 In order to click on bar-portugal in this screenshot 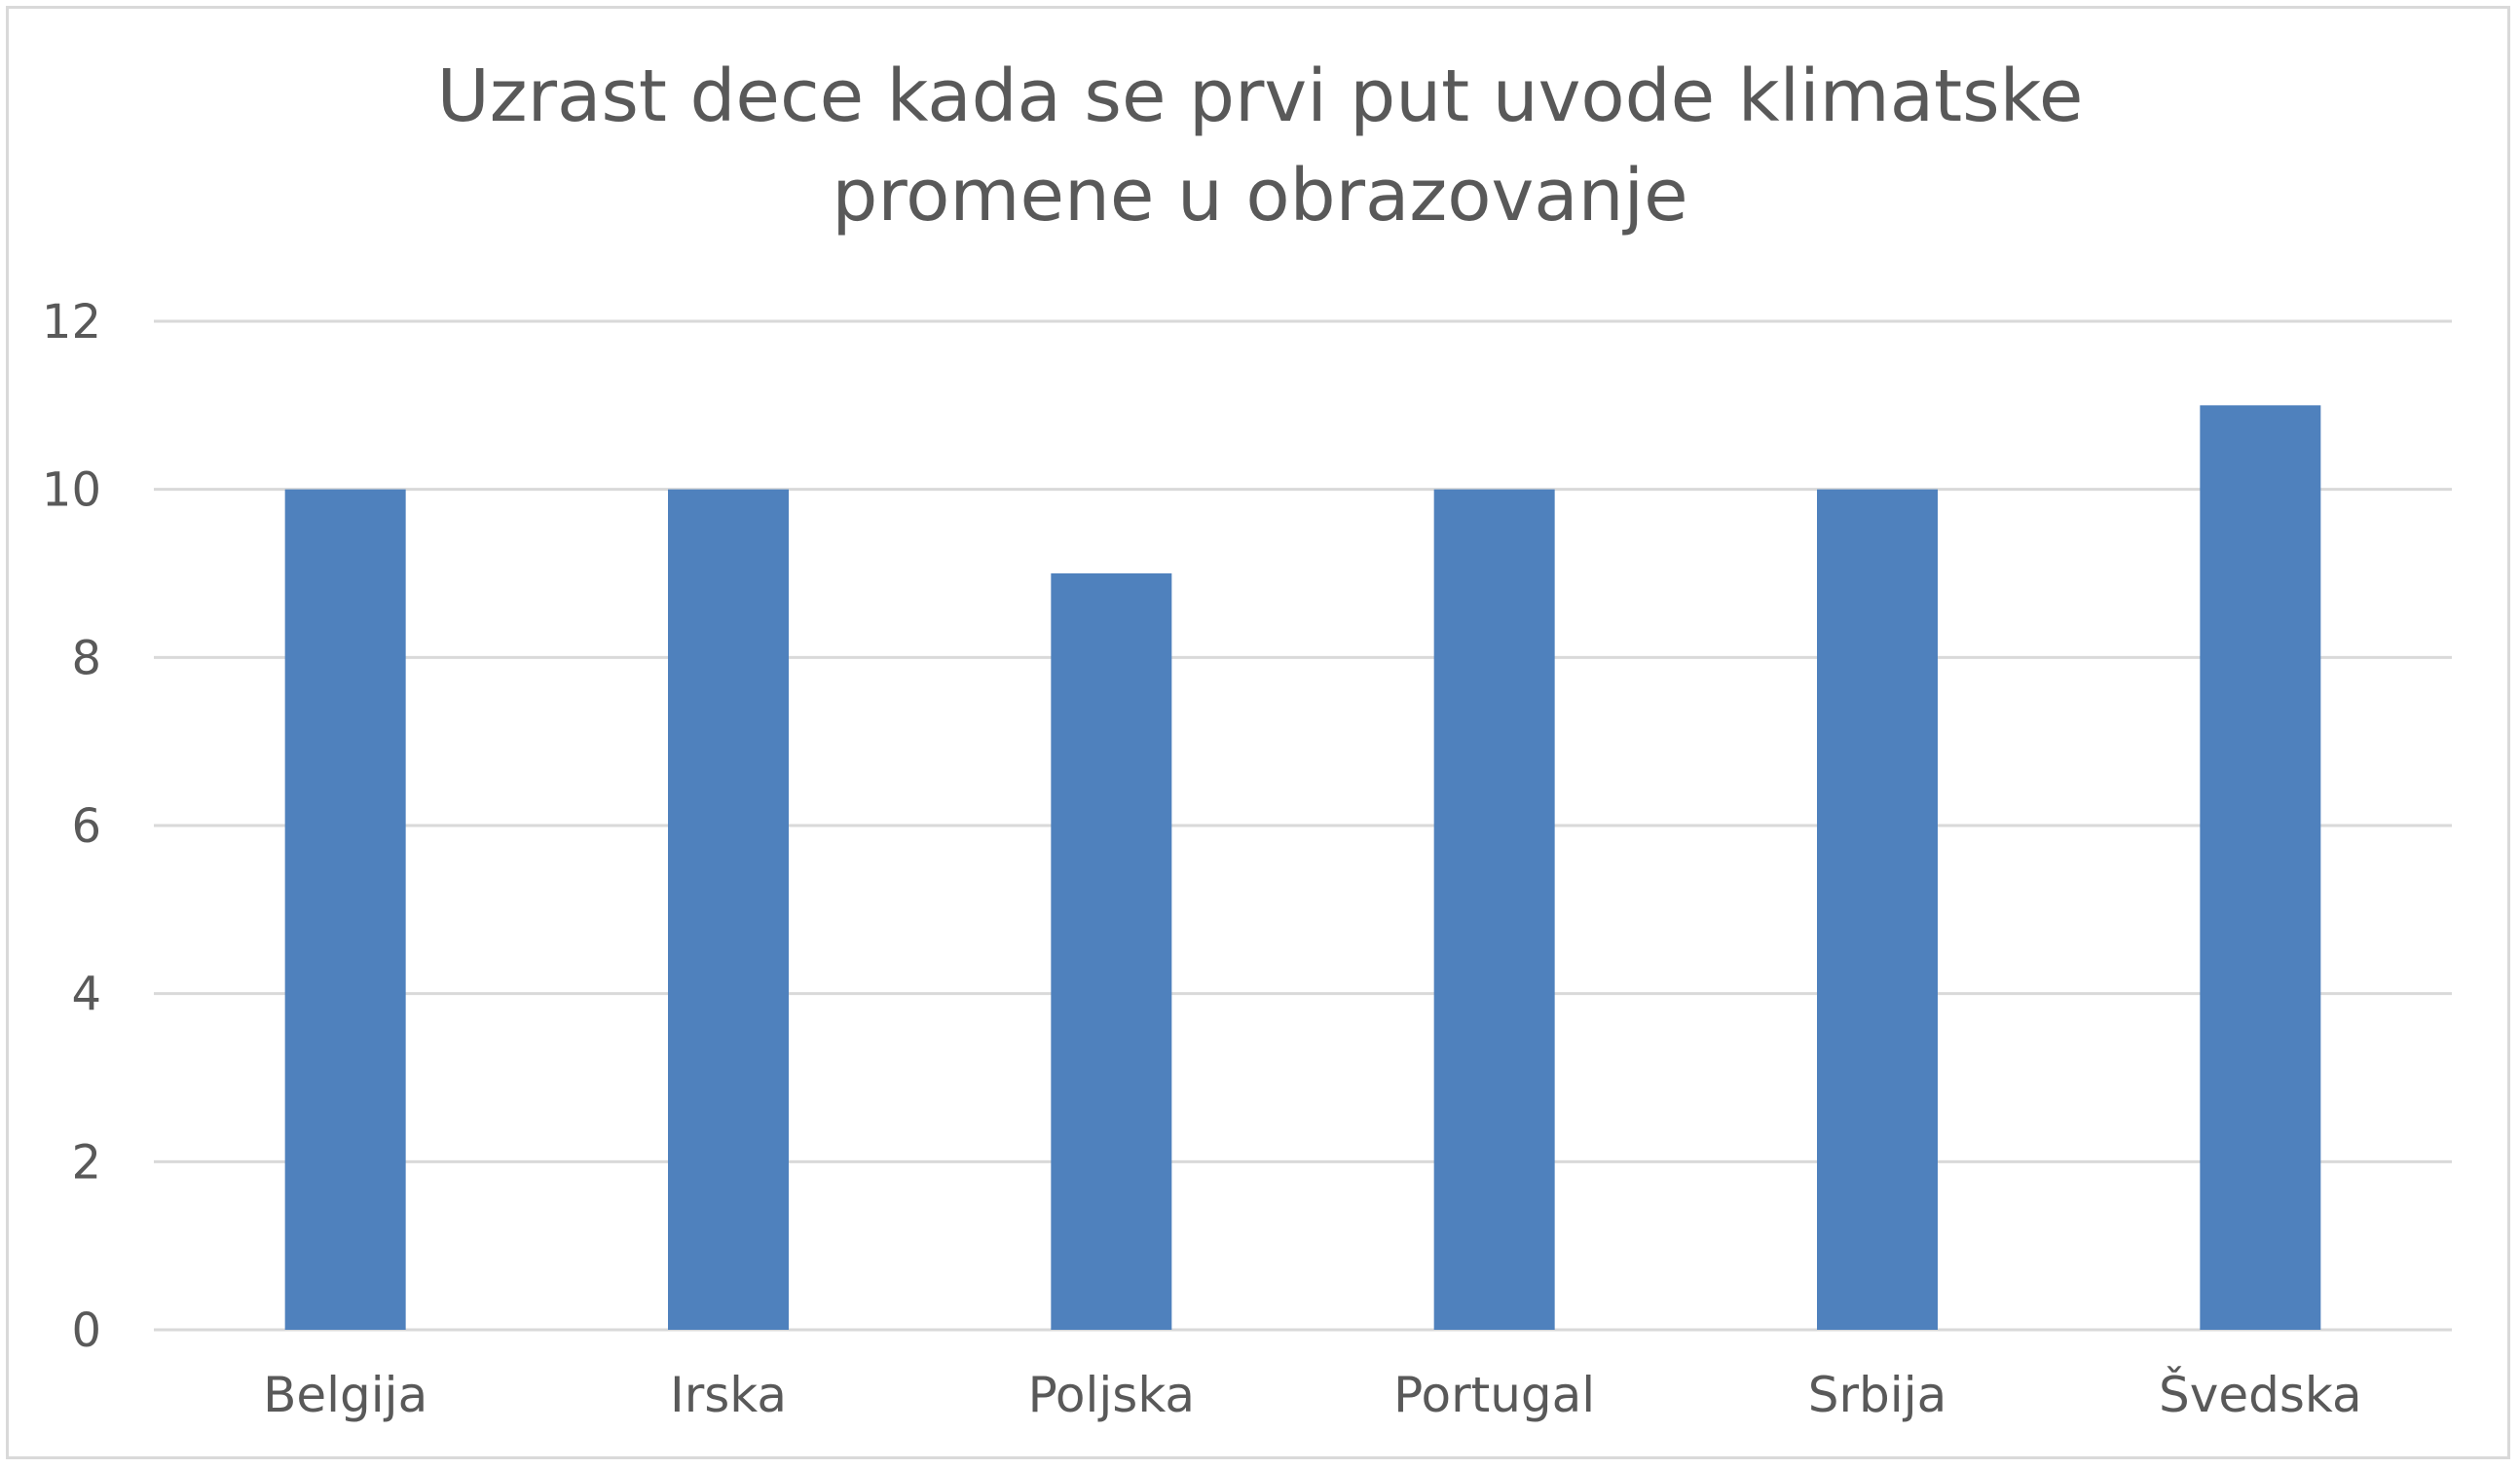, I will do `click(1494, 910)`.